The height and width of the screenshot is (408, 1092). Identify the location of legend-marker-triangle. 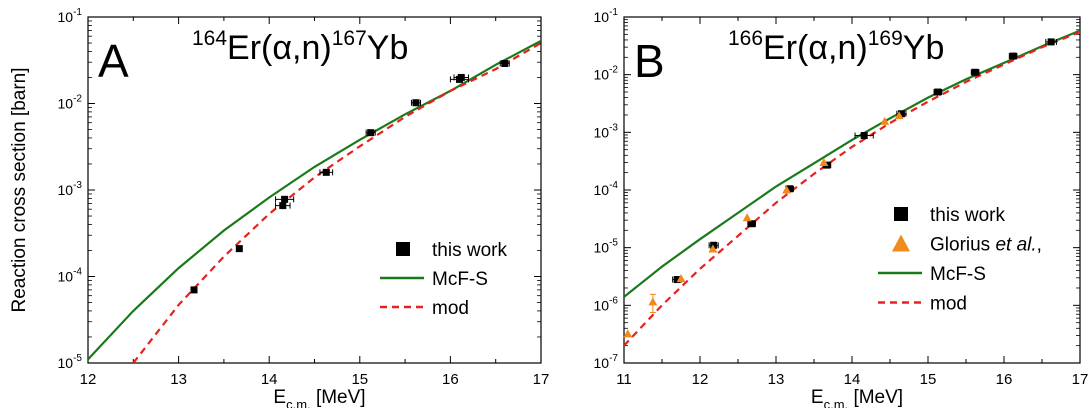
(901, 243).